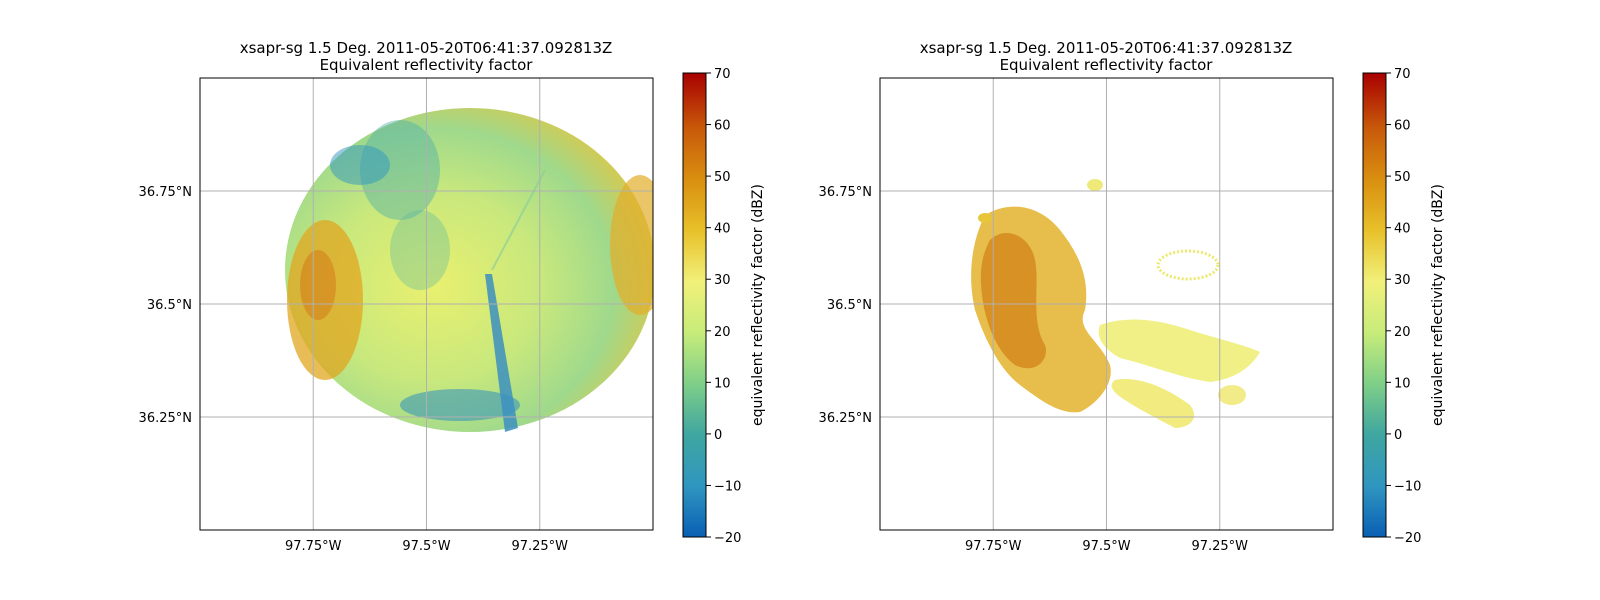 The height and width of the screenshot is (600, 1600). I want to click on left-colorbar-label: equivalent reflectivity factor (dBZ), so click(758, 305).